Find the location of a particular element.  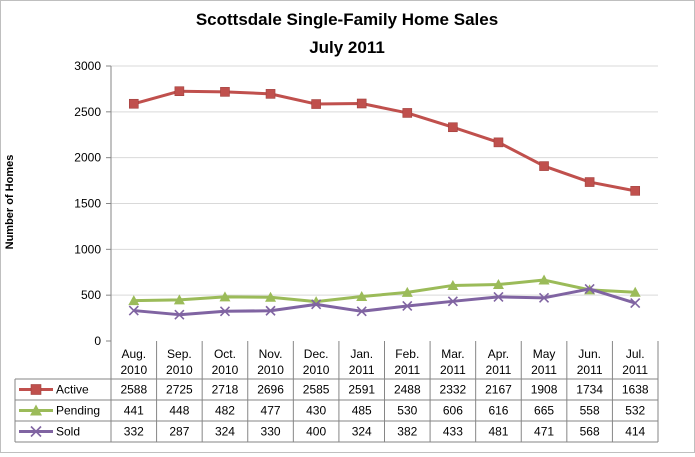

table-cell-value: 330 is located at coordinates (271, 432).